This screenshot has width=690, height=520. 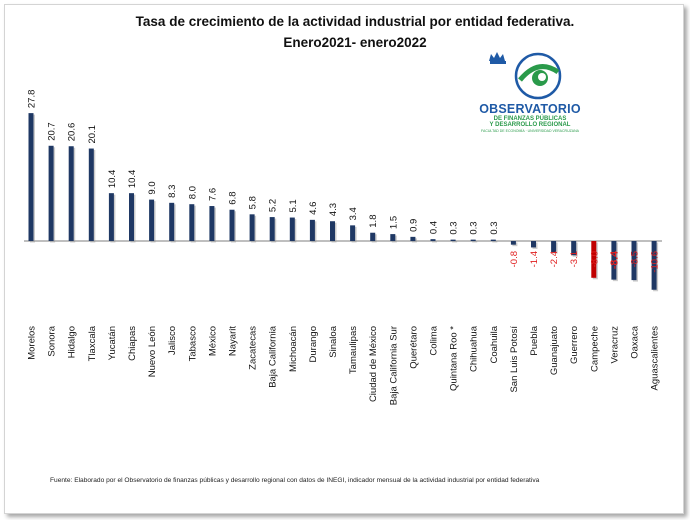 What do you see at coordinates (273, 205) in the screenshot?
I see `data-label: 5.2` at bounding box center [273, 205].